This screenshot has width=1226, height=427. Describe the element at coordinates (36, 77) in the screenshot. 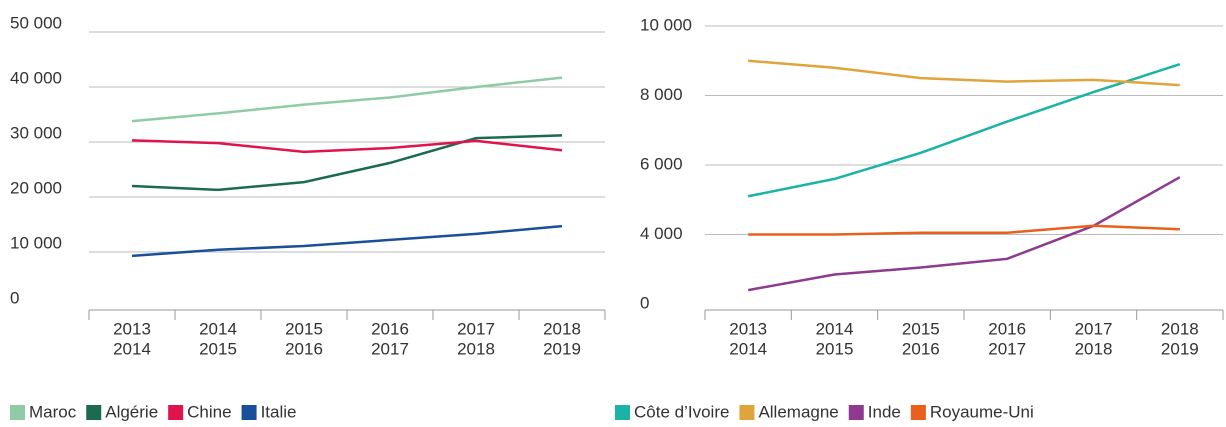

I see `y-tick-label: 40 000` at that location.